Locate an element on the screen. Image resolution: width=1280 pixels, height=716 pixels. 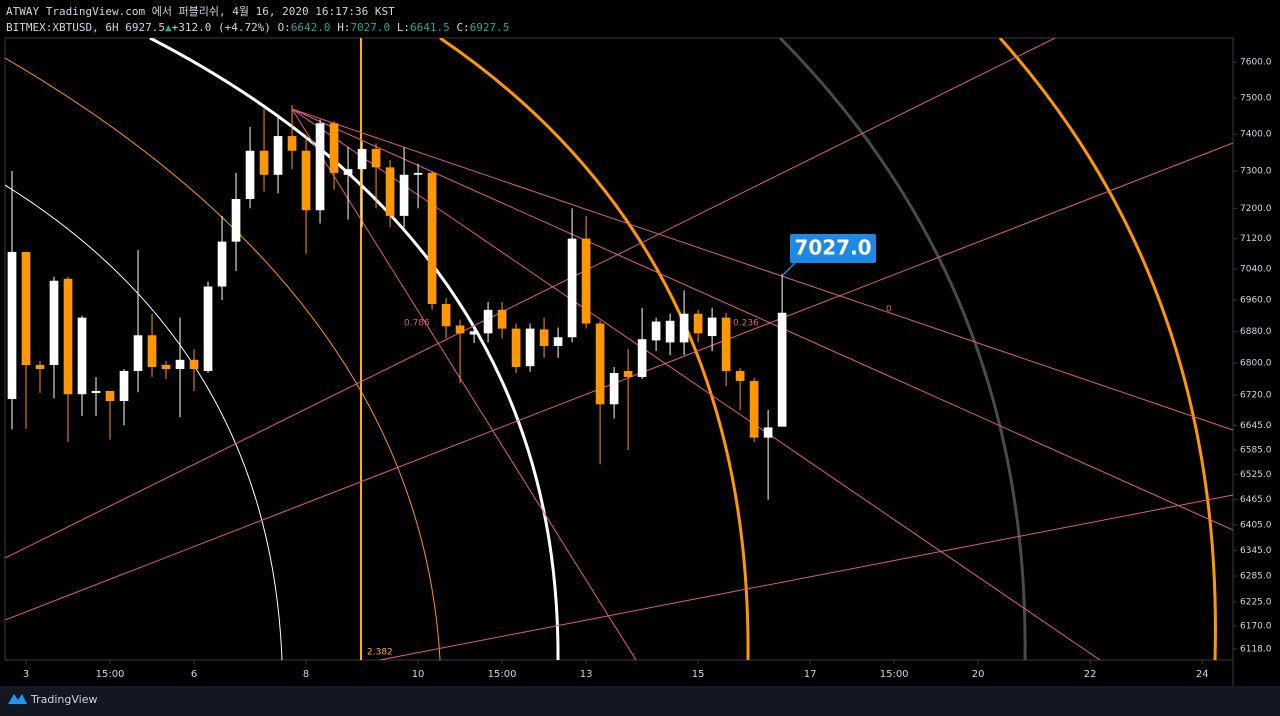
change: +312.0 (+4.72%) is located at coordinates (221, 27).